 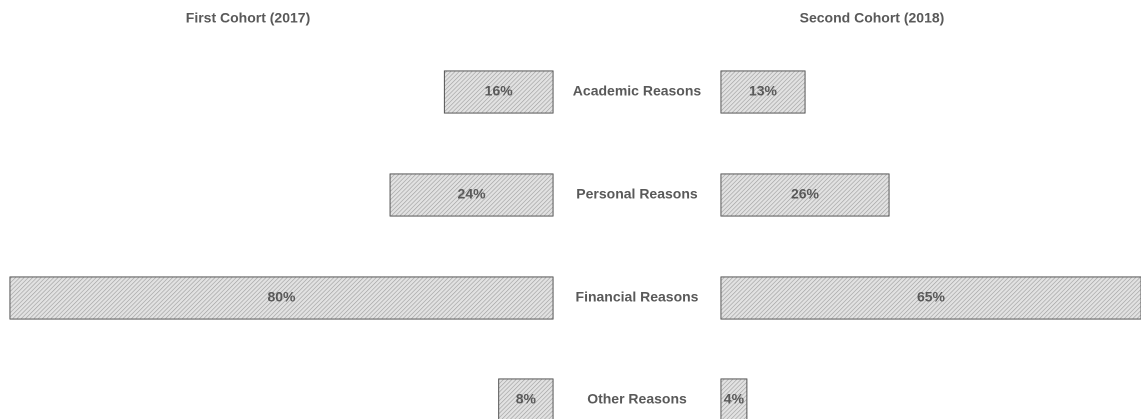 I want to click on value-label: 13%, so click(x=763, y=91).